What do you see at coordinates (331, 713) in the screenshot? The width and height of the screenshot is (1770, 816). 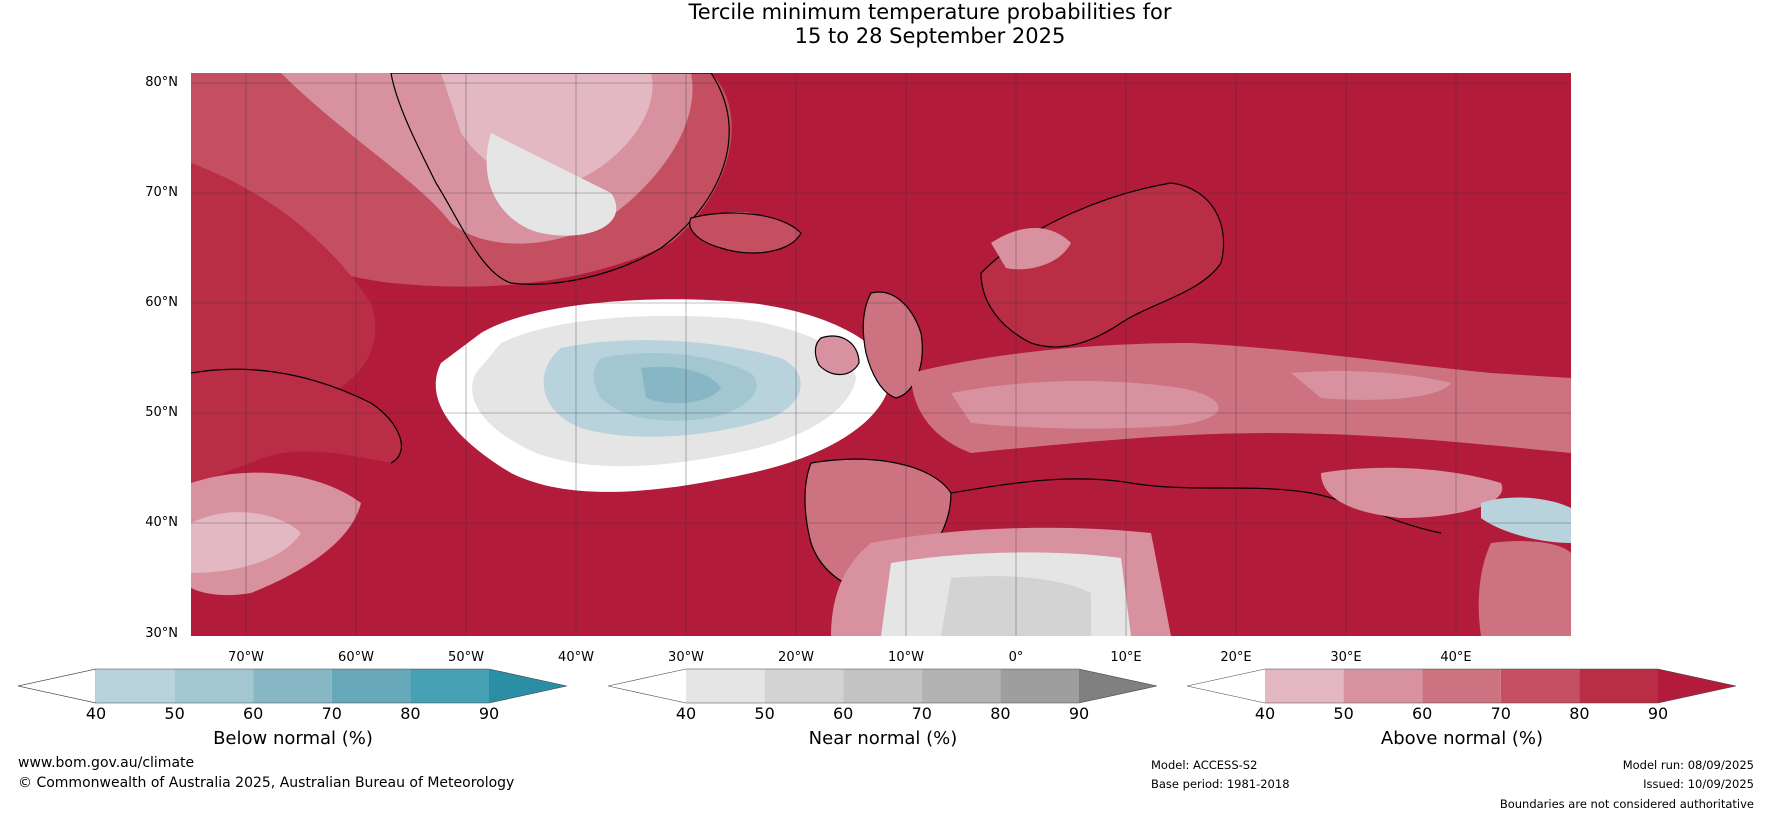 I see `below-tick-70: 70` at bounding box center [331, 713].